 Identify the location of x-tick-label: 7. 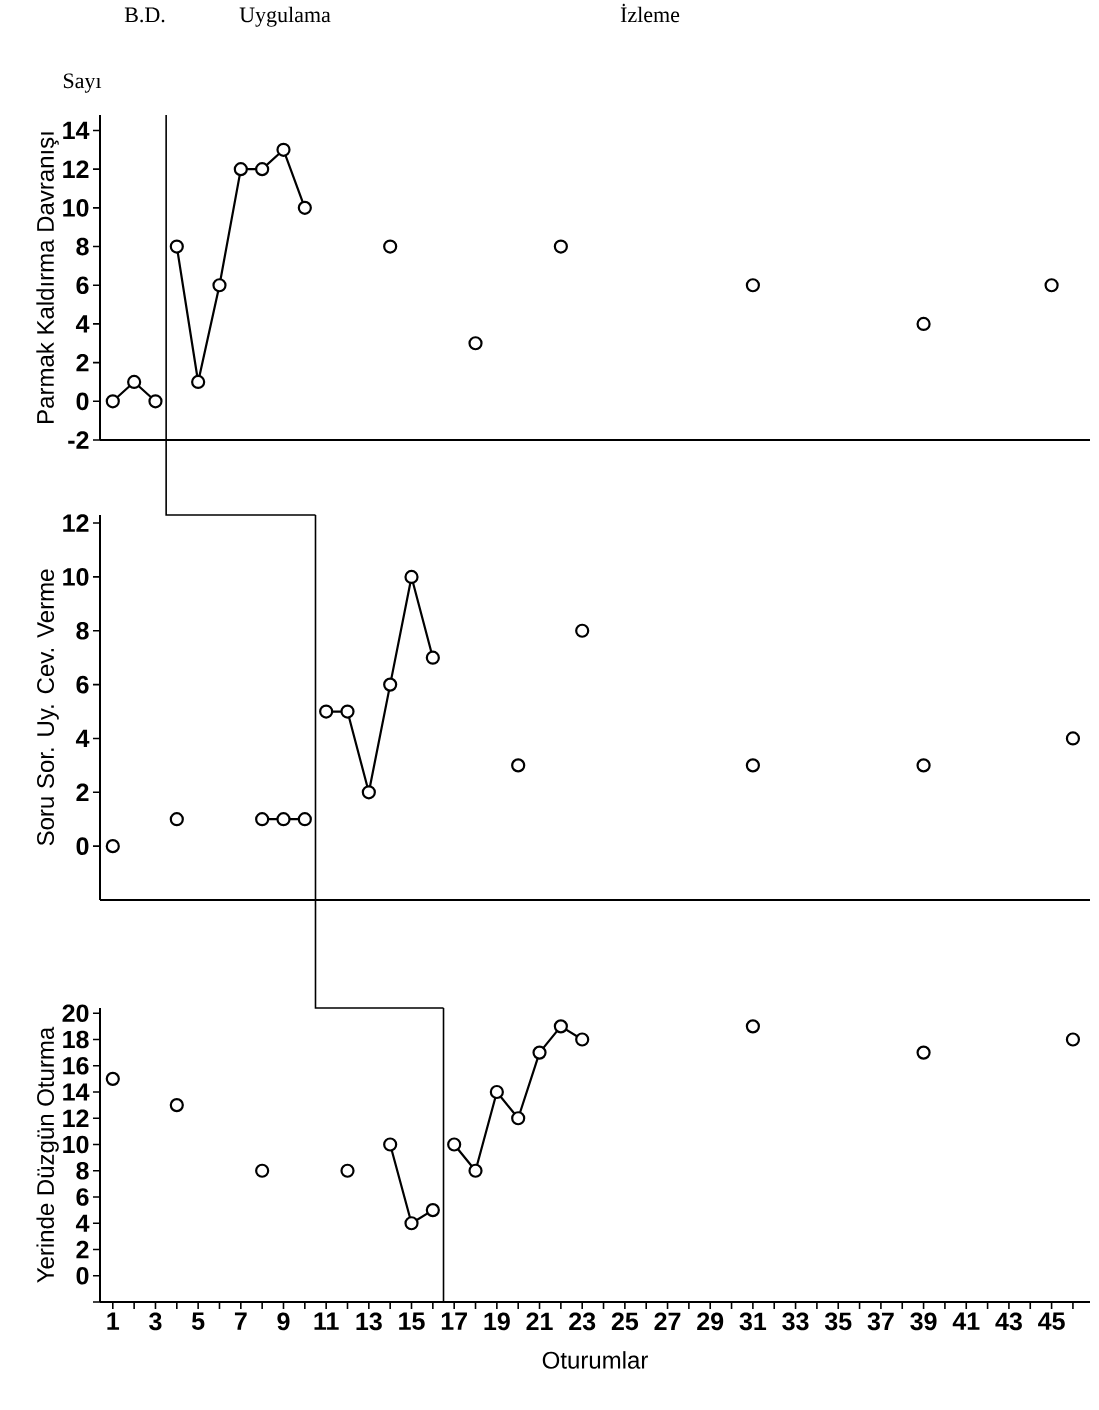
(240, 1321).